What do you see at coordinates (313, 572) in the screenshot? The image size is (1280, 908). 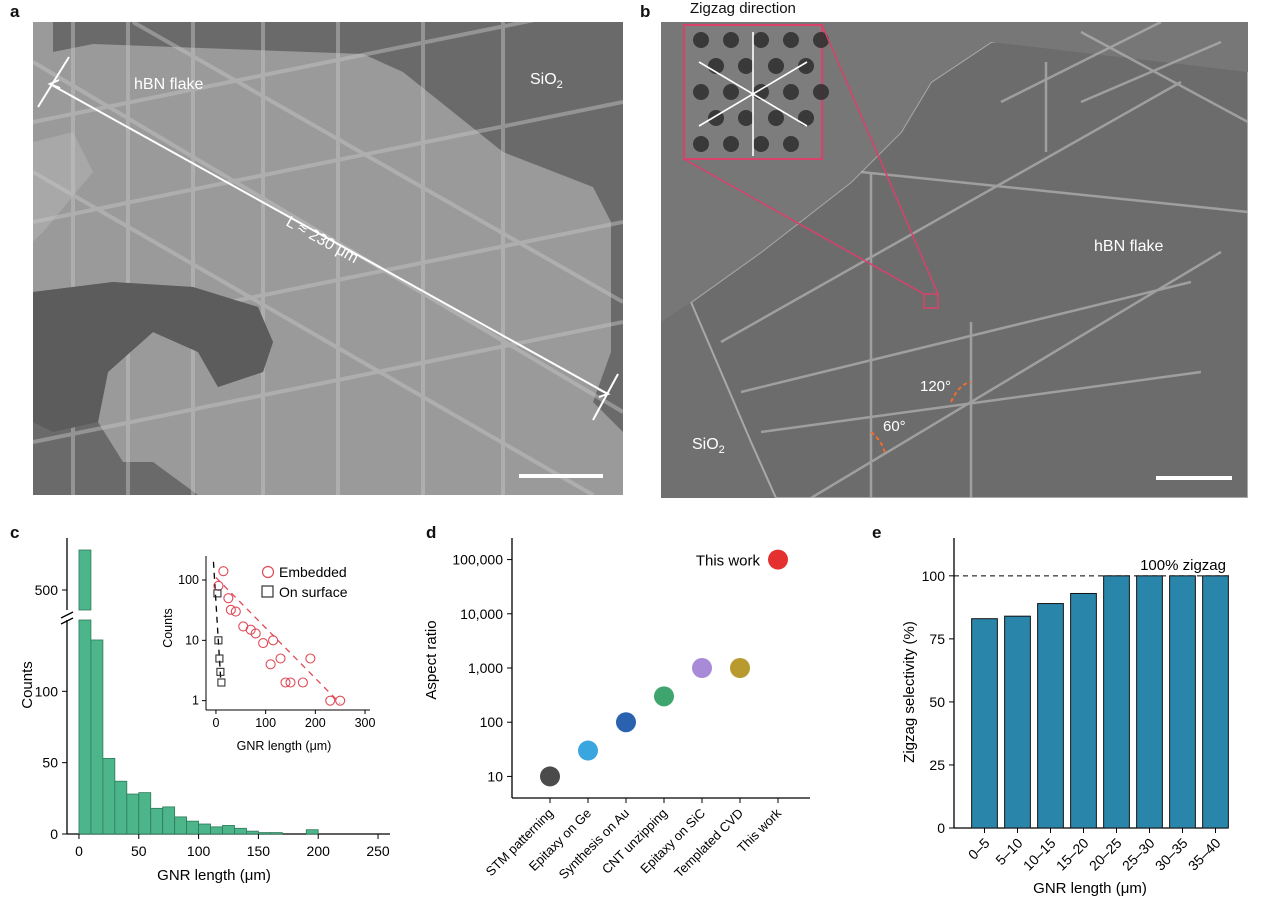 I see `legend-label-embedded: Embedded` at bounding box center [313, 572].